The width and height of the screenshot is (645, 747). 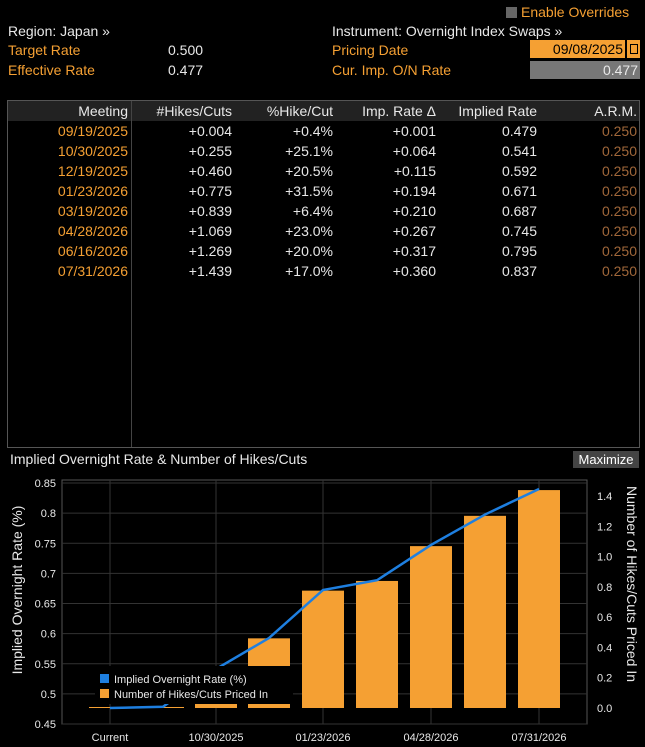 What do you see at coordinates (210, 131) in the screenshot?
I see `cell-hikes-cuts: +0.004` at bounding box center [210, 131].